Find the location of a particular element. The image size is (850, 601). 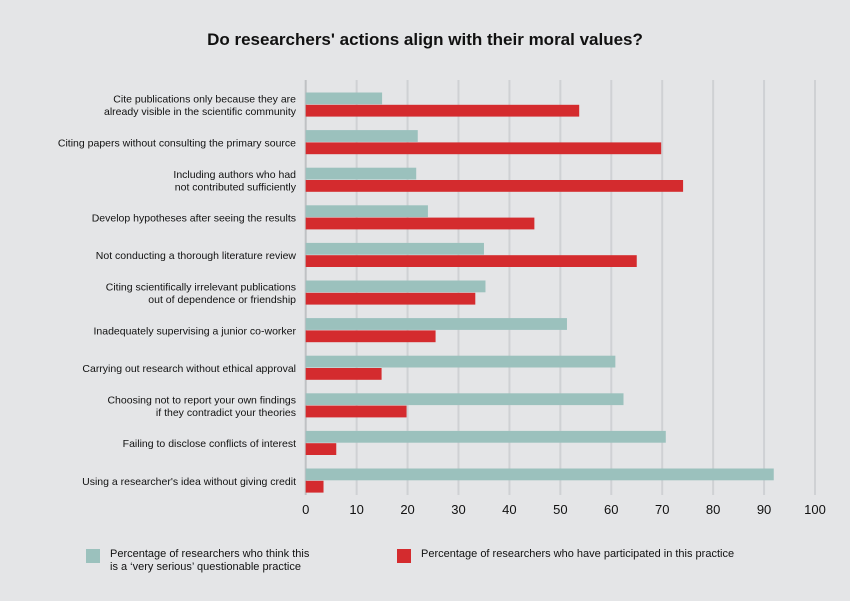

x-tick-label: 100 is located at coordinates (815, 509).